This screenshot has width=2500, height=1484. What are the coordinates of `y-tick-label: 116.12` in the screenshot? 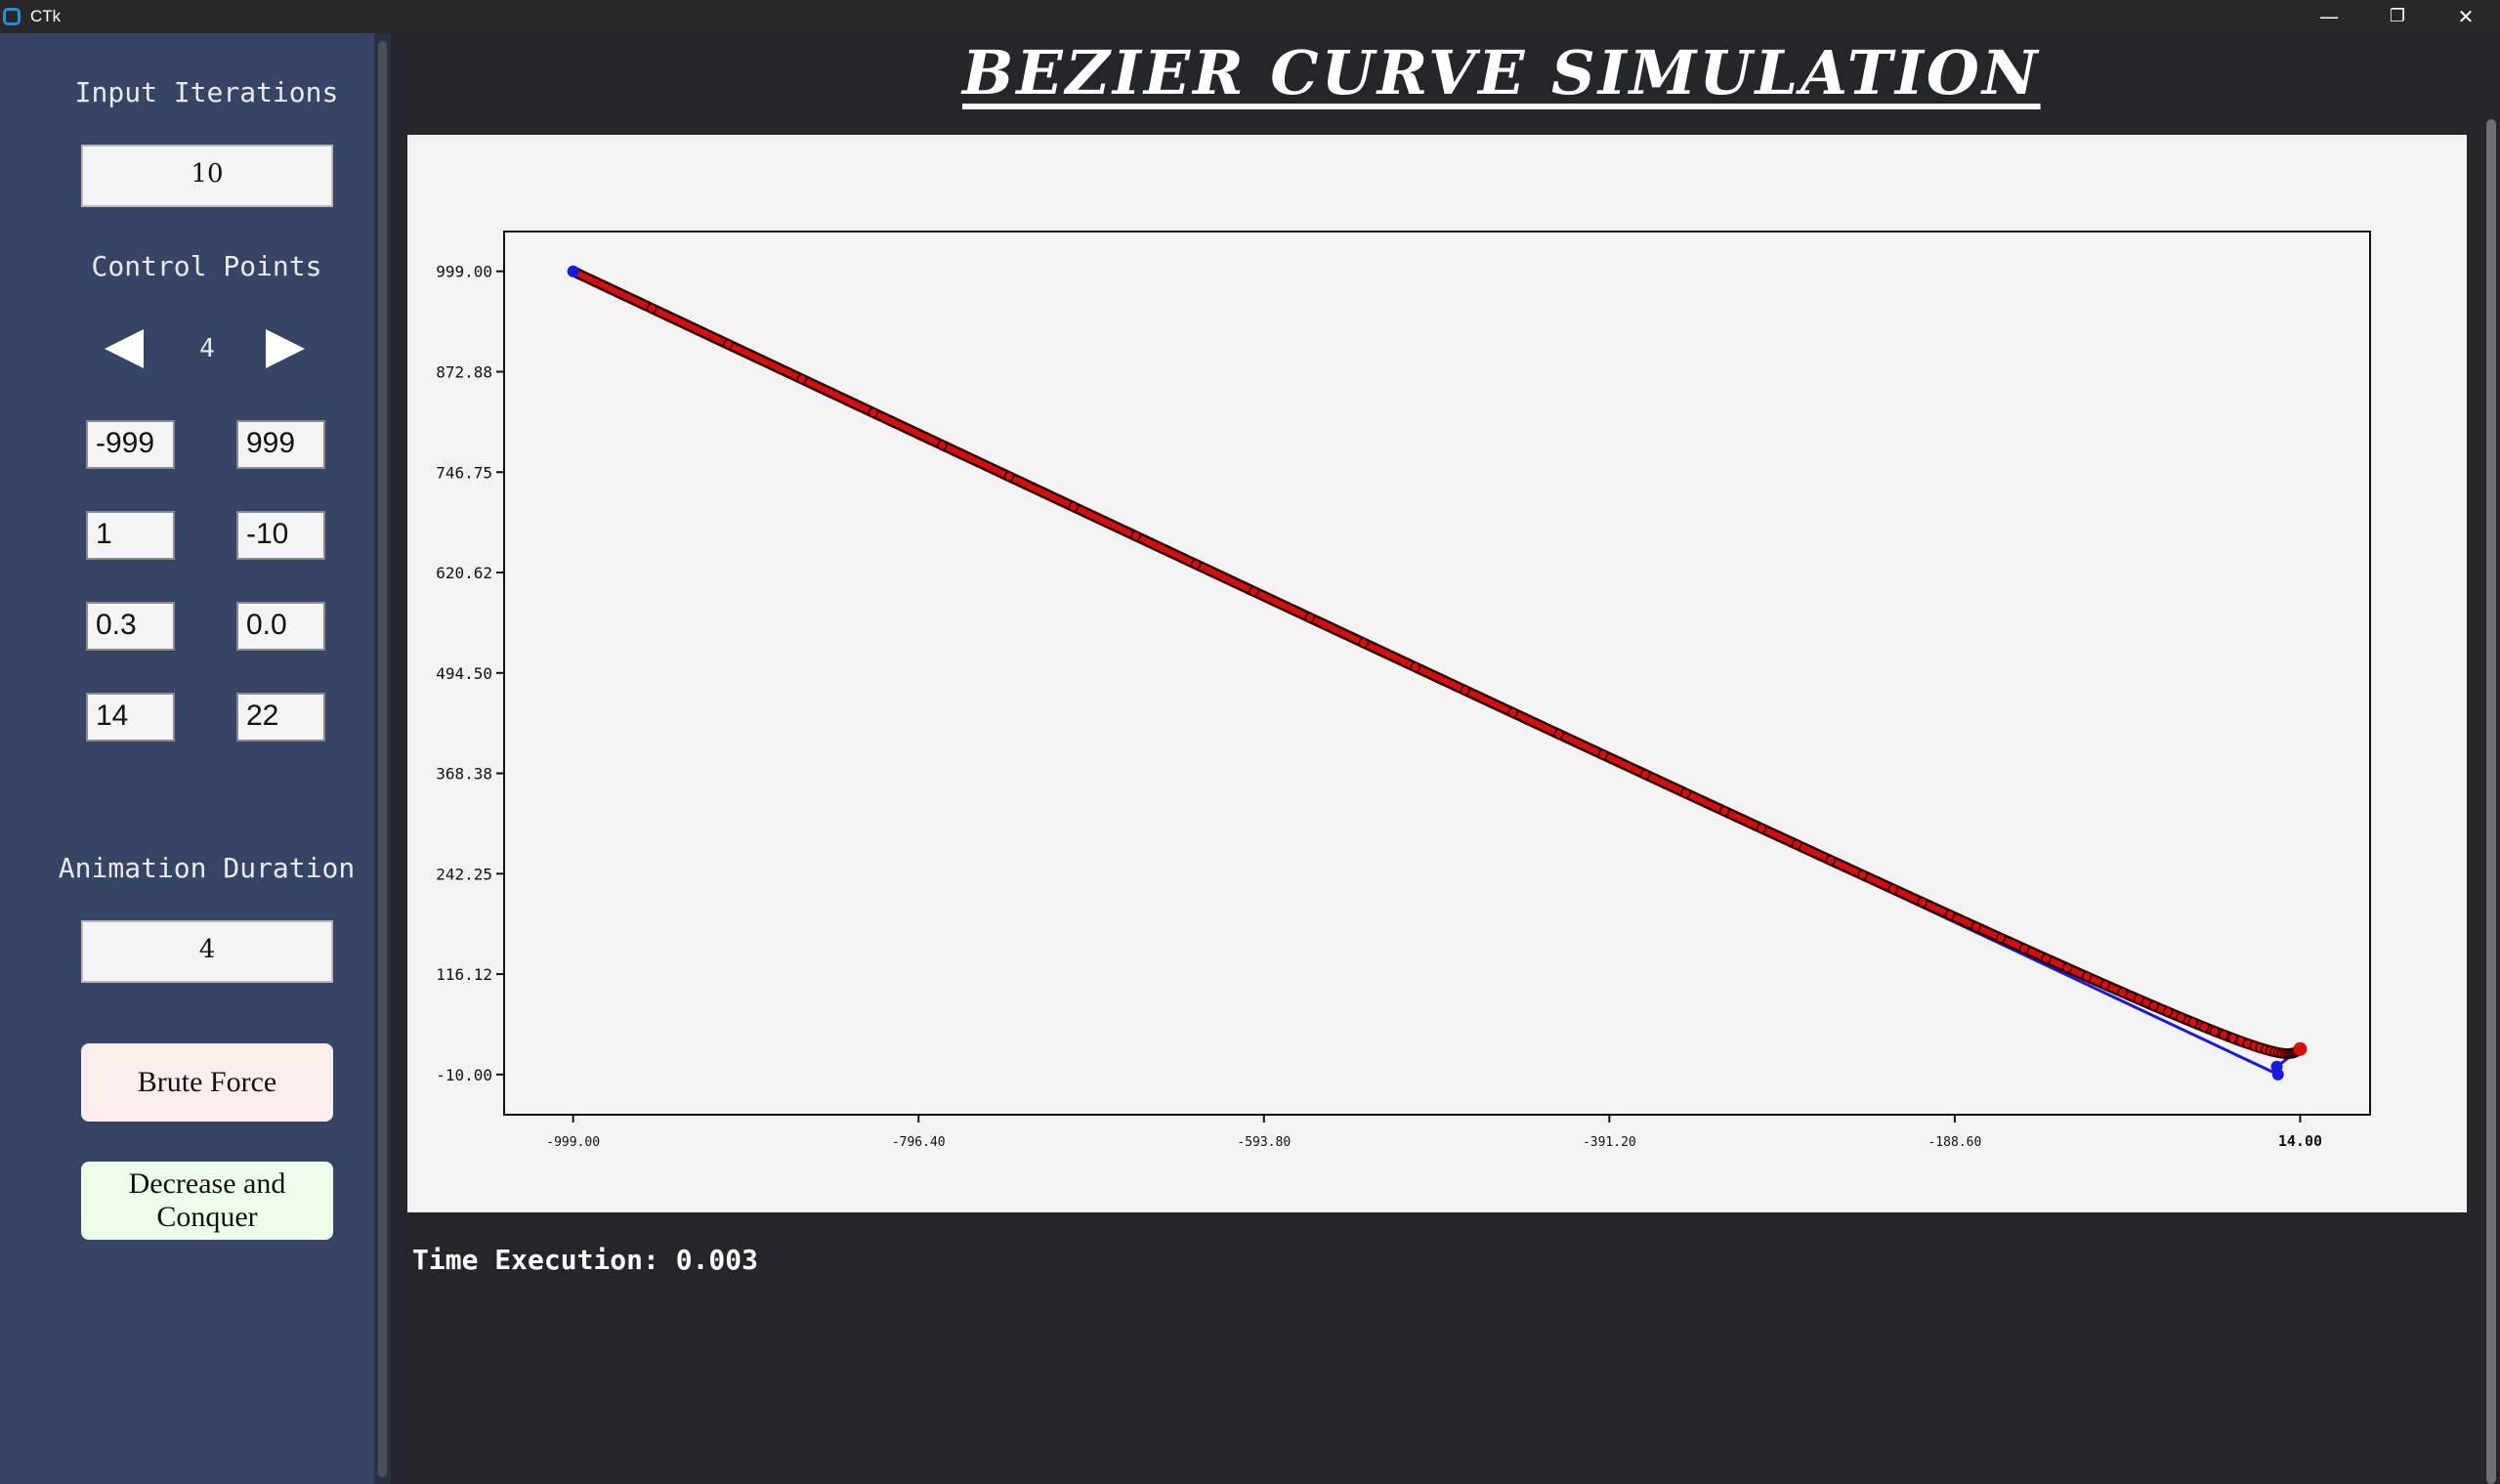 It's located at (464, 974).